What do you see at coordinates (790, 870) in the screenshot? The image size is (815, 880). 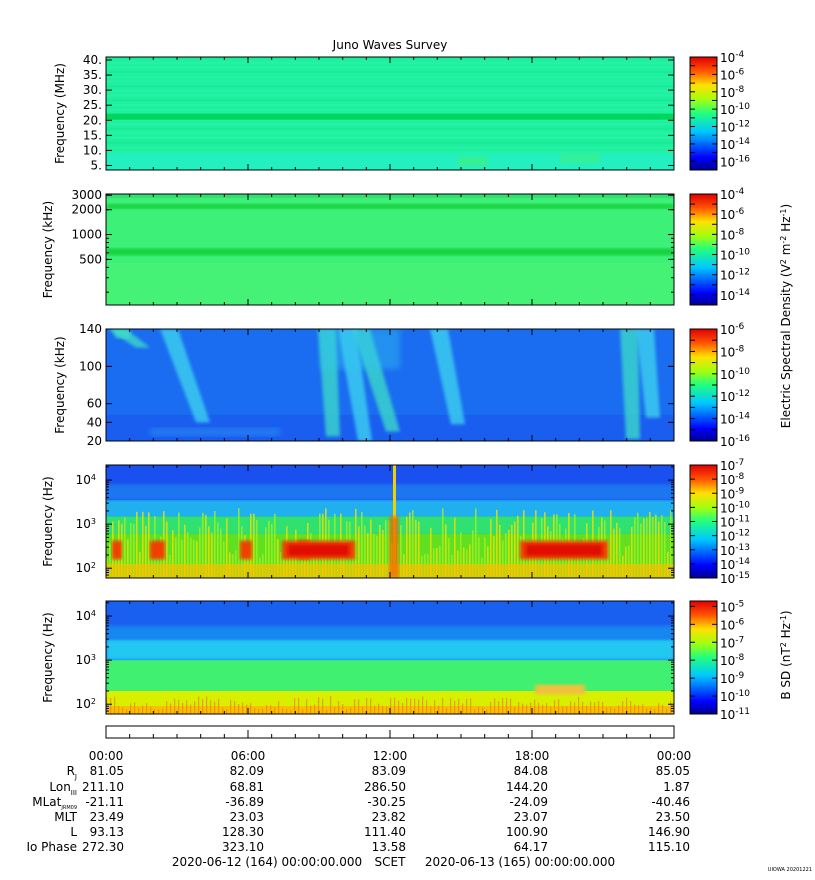 I see `watermark: UIOWA 20201221` at bounding box center [790, 870].